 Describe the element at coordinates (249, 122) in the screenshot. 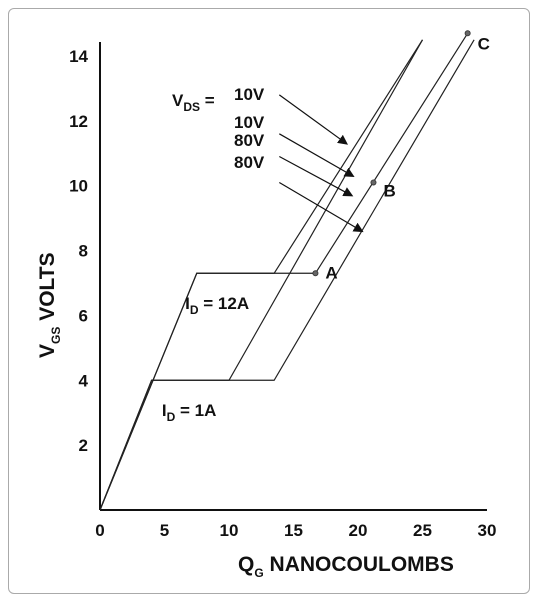

I see `vds-value-2: 10V` at that location.